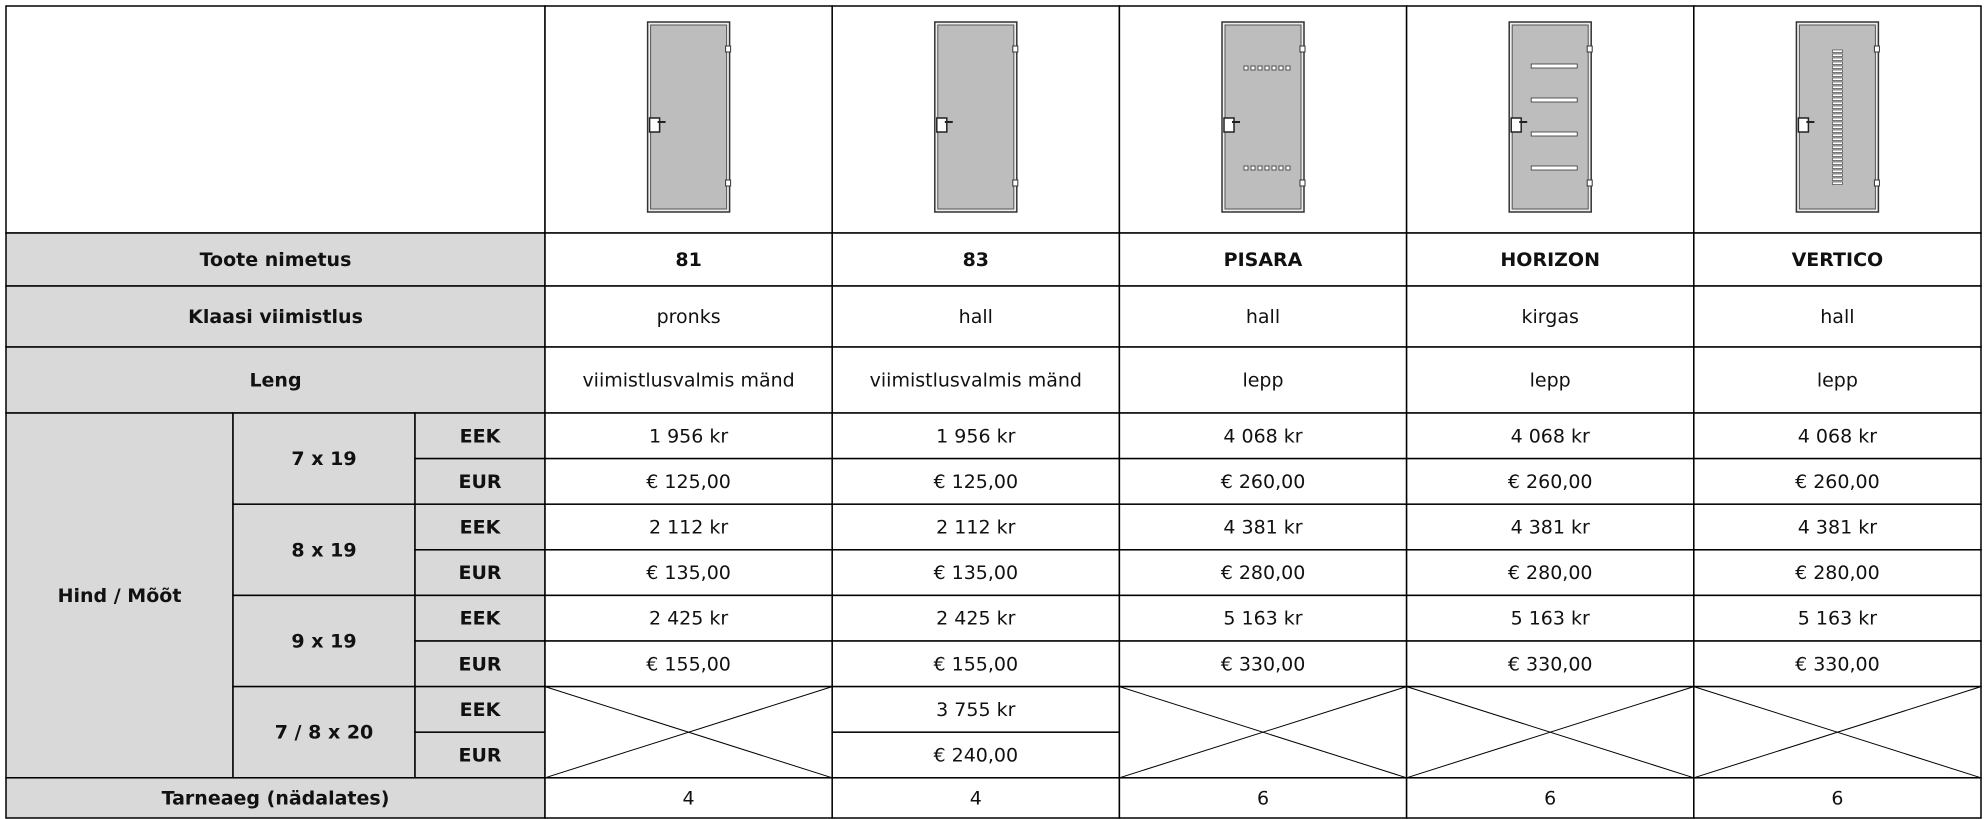 The image size is (1986, 819). I want to click on frame: viimistlusvalmis mänd, so click(688, 381).